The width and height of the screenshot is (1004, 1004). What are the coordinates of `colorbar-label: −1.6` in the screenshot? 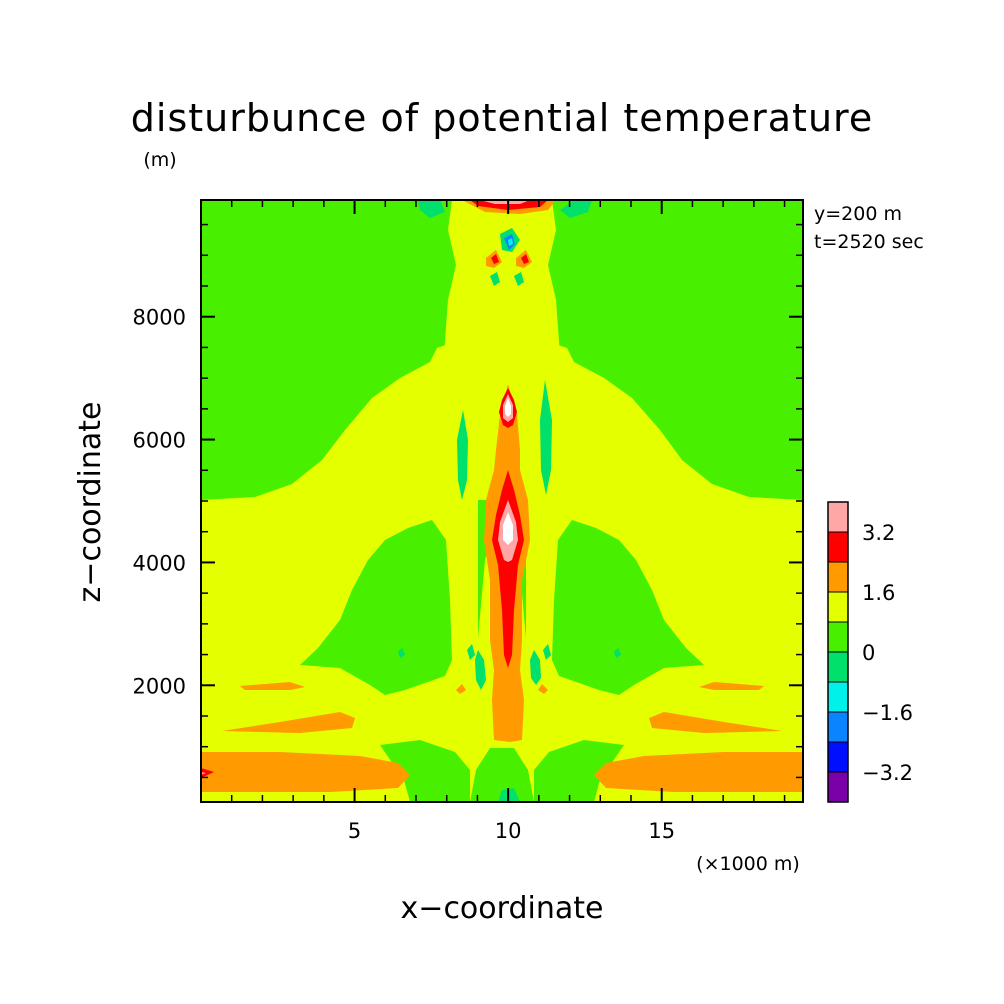 It's located at (887, 713).